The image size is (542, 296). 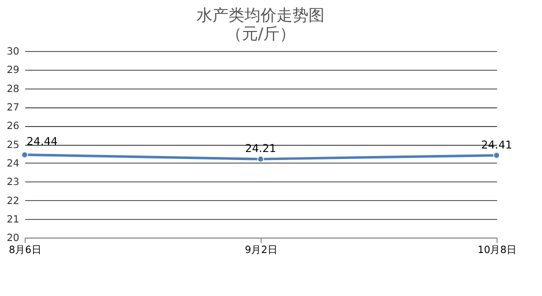 What do you see at coordinates (497, 250) in the screenshot?
I see `x-tick-label: 10月8日` at bounding box center [497, 250].